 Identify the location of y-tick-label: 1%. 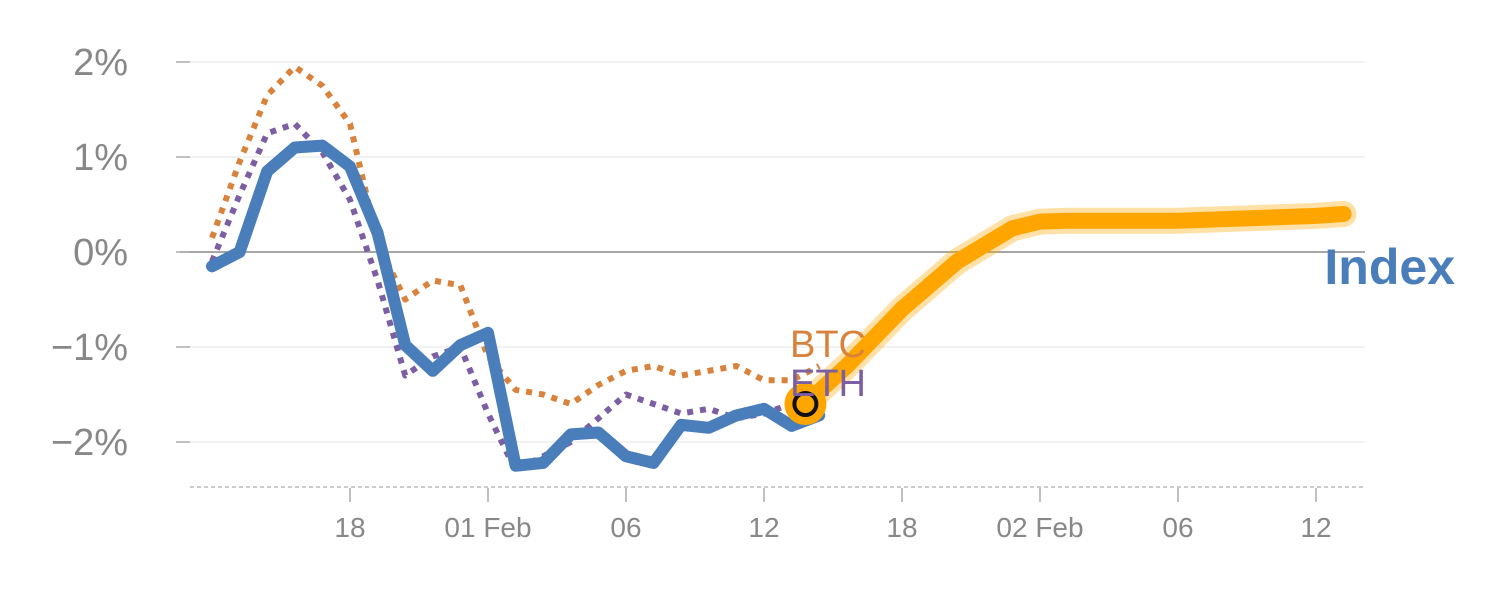
(100, 158).